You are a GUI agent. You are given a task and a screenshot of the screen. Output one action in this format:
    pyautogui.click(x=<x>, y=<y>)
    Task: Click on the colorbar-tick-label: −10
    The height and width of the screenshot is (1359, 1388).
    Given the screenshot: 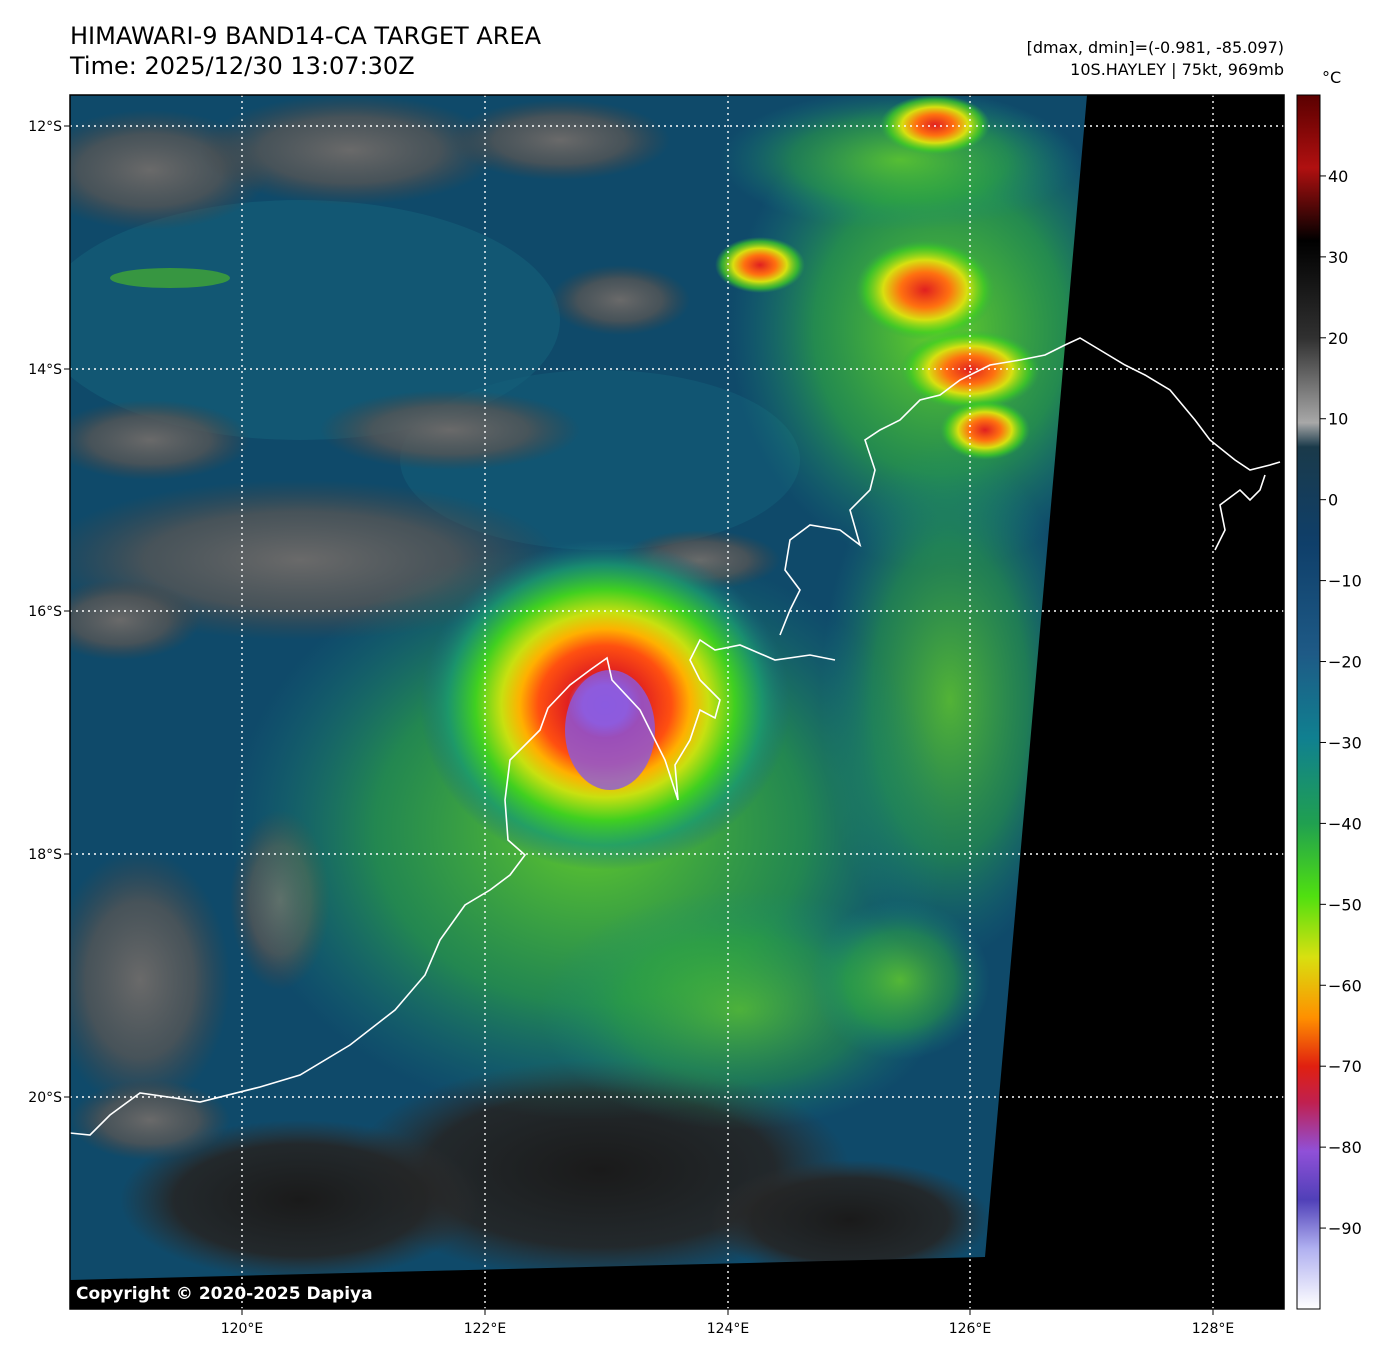 What is the action you would take?
    pyautogui.click(x=1345, y=581)
    